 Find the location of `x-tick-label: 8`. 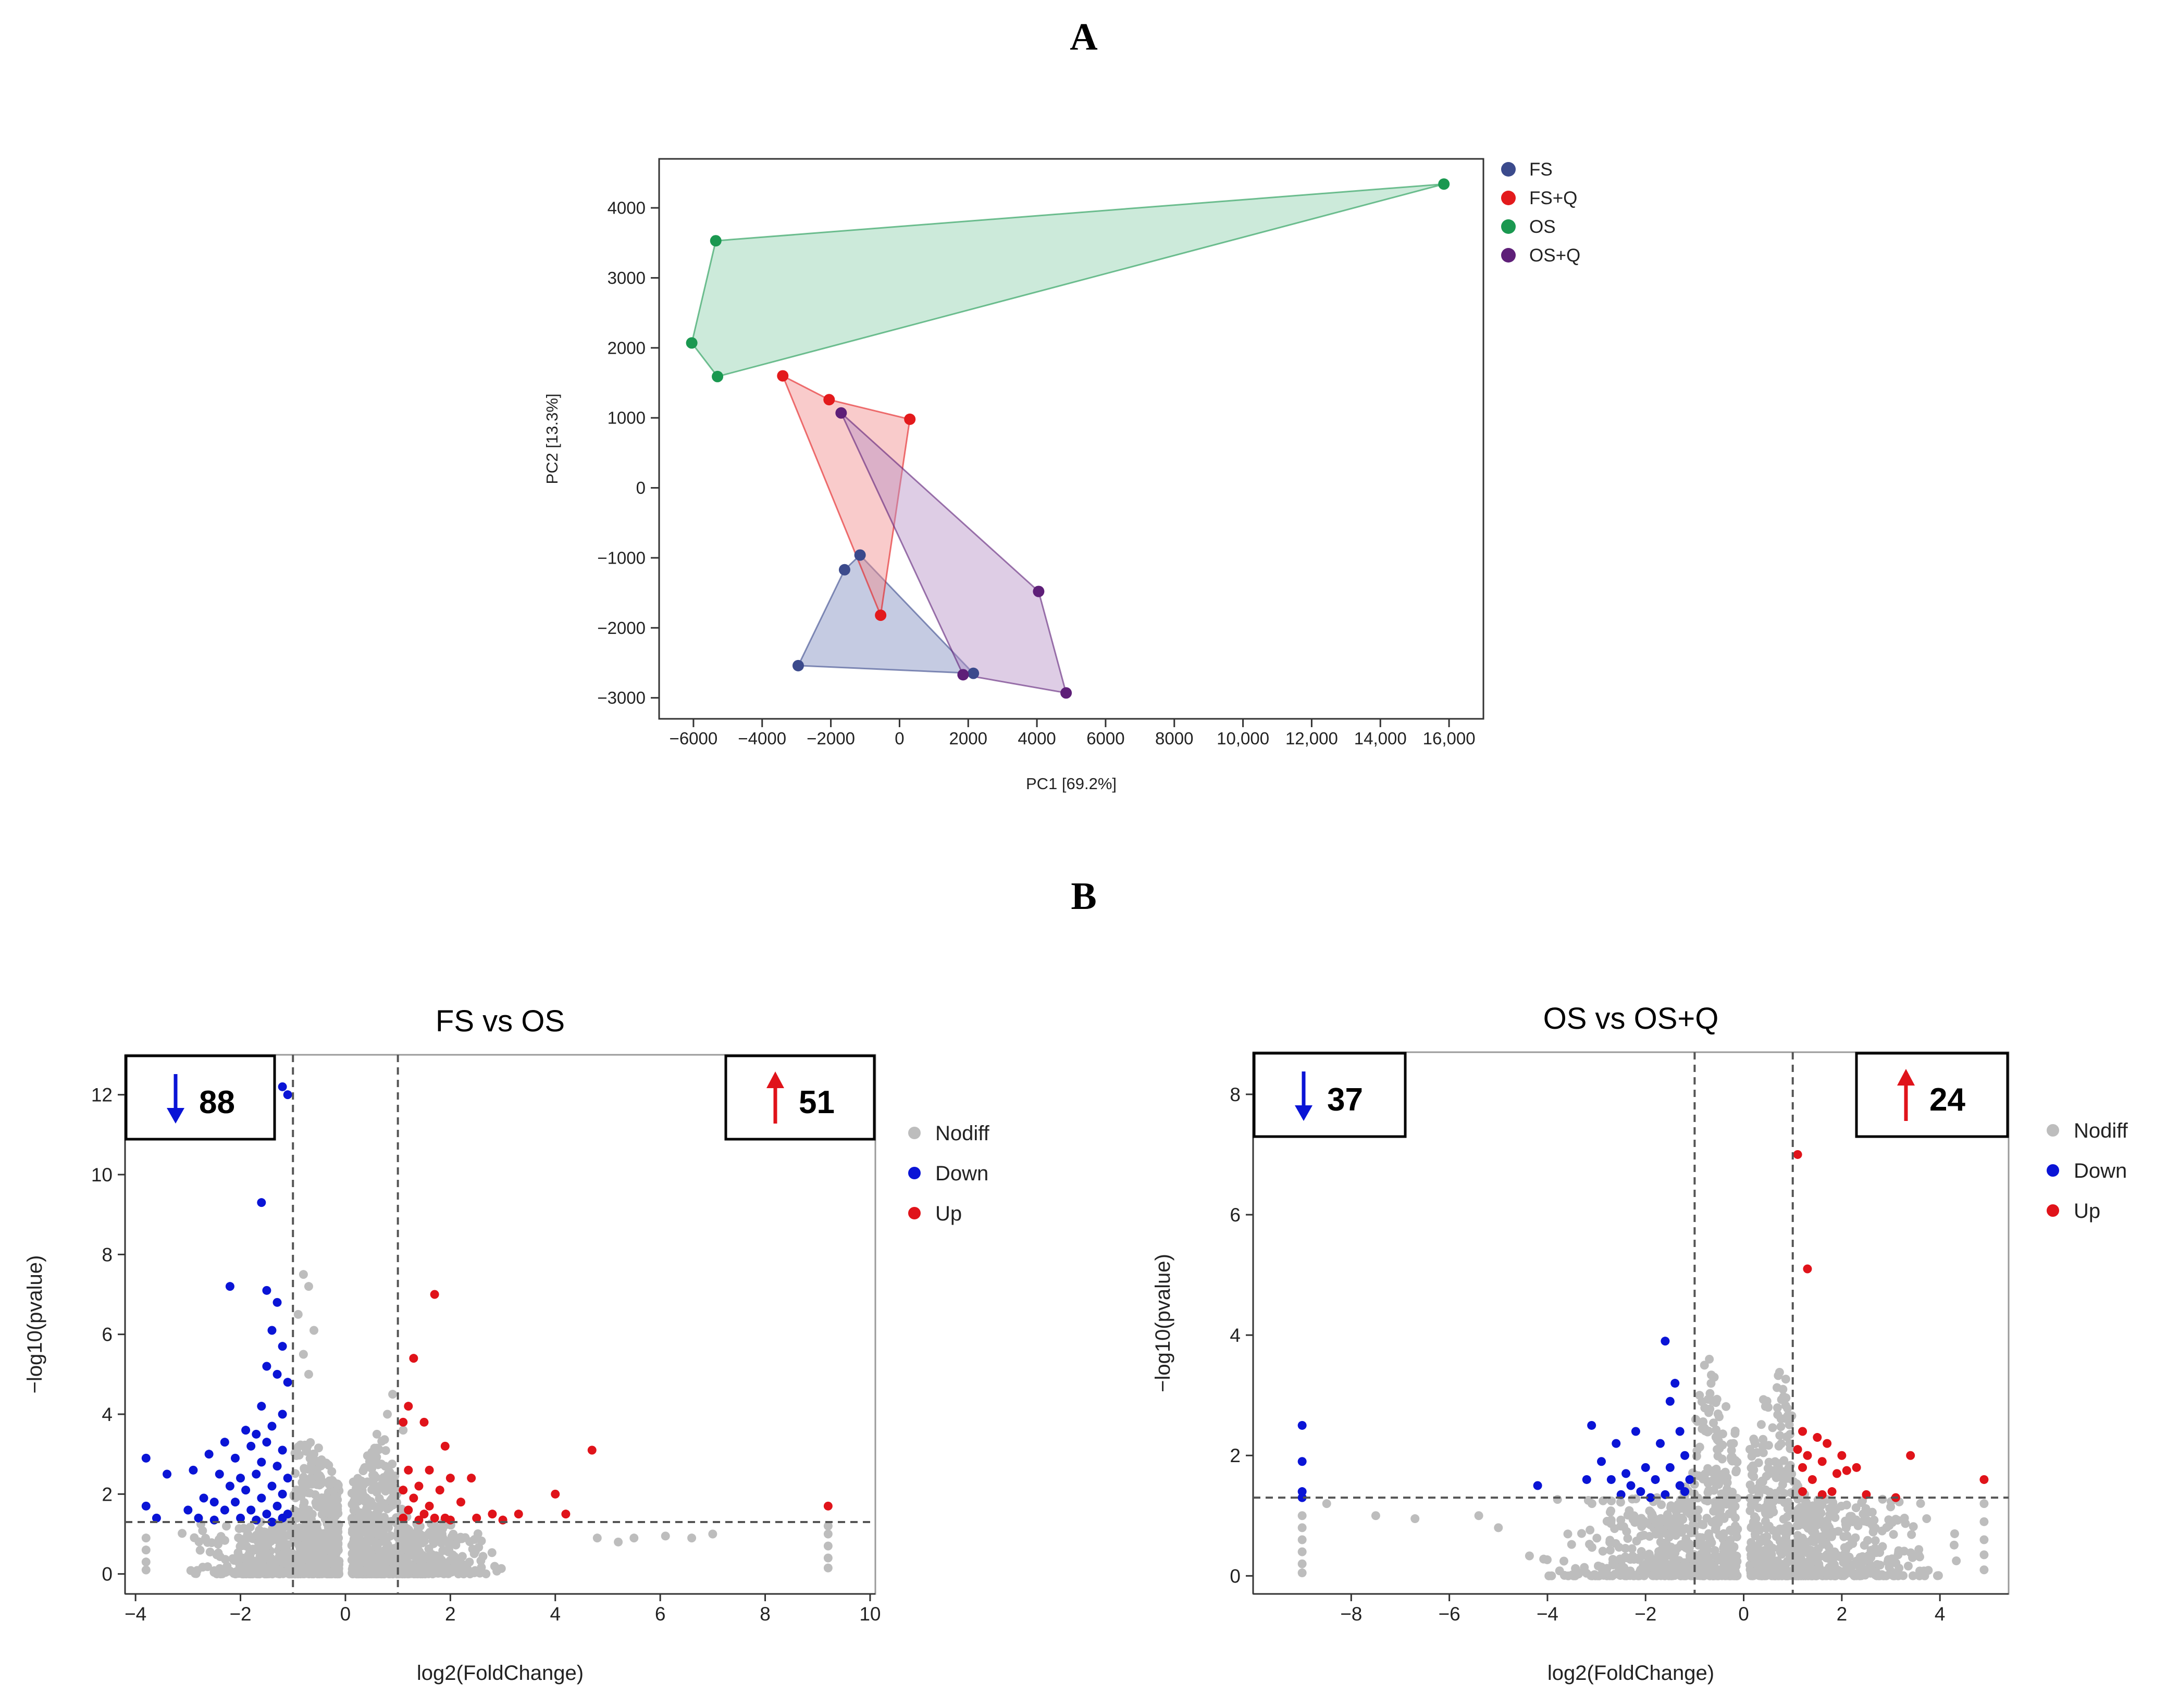

x-tick-label: 8 is located at coordinates (765, 1614).